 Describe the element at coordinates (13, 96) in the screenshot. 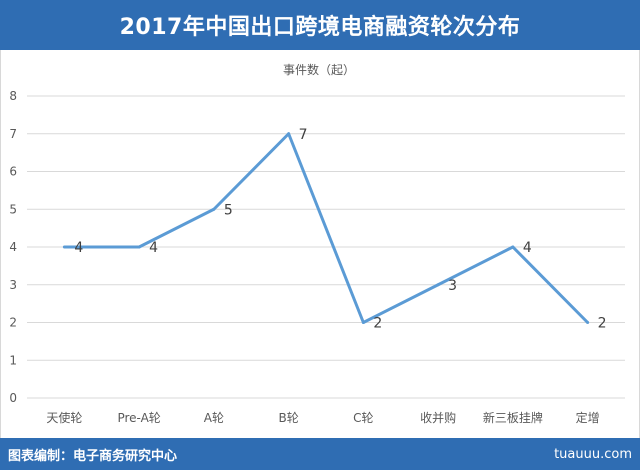

I see `y-tick-label: 8` at that location.